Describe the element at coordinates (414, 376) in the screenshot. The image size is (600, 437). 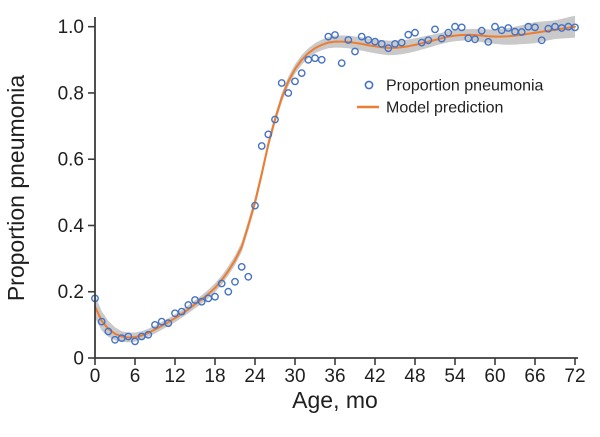
I see `x-tick-label: 48` at that location.